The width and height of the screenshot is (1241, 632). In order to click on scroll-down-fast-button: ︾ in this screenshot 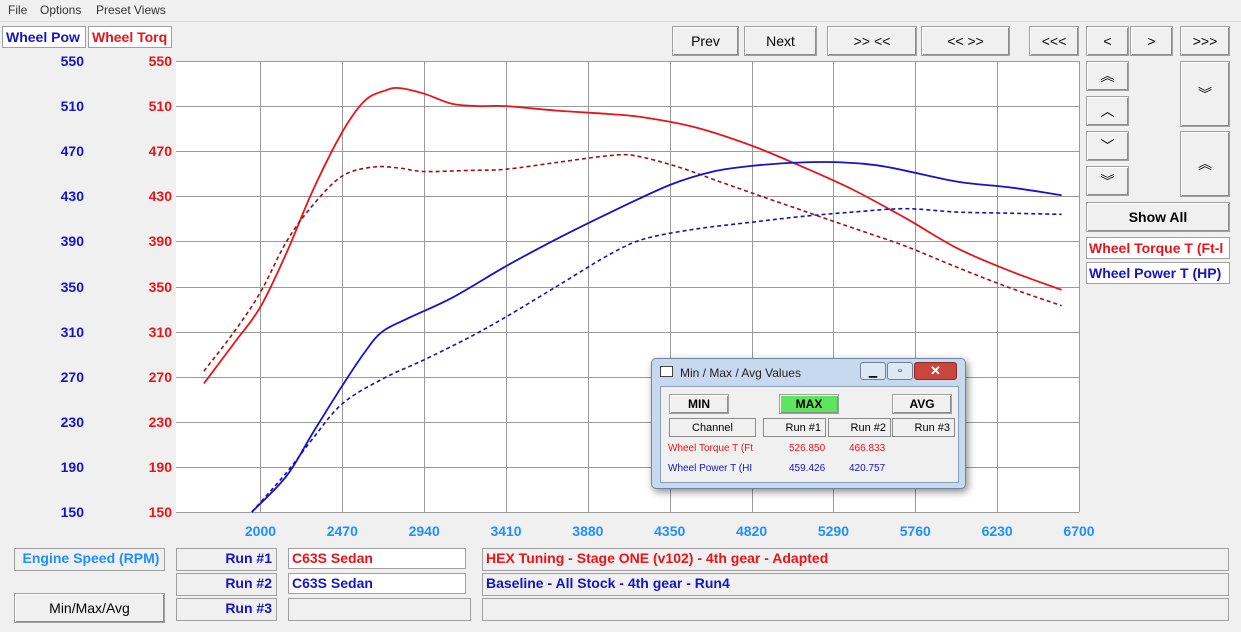, I will do `click(1107, 181)`.